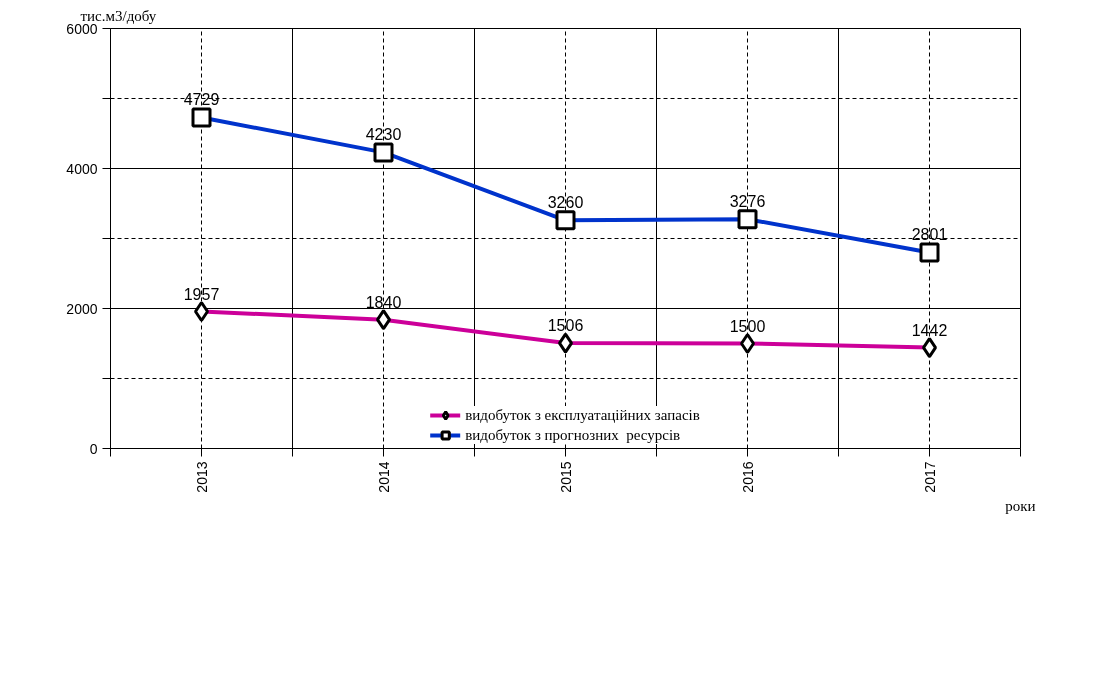 This screenshot has width=1102, height=700. I want to click on x-tick-label: 2016, so click(747, 477).